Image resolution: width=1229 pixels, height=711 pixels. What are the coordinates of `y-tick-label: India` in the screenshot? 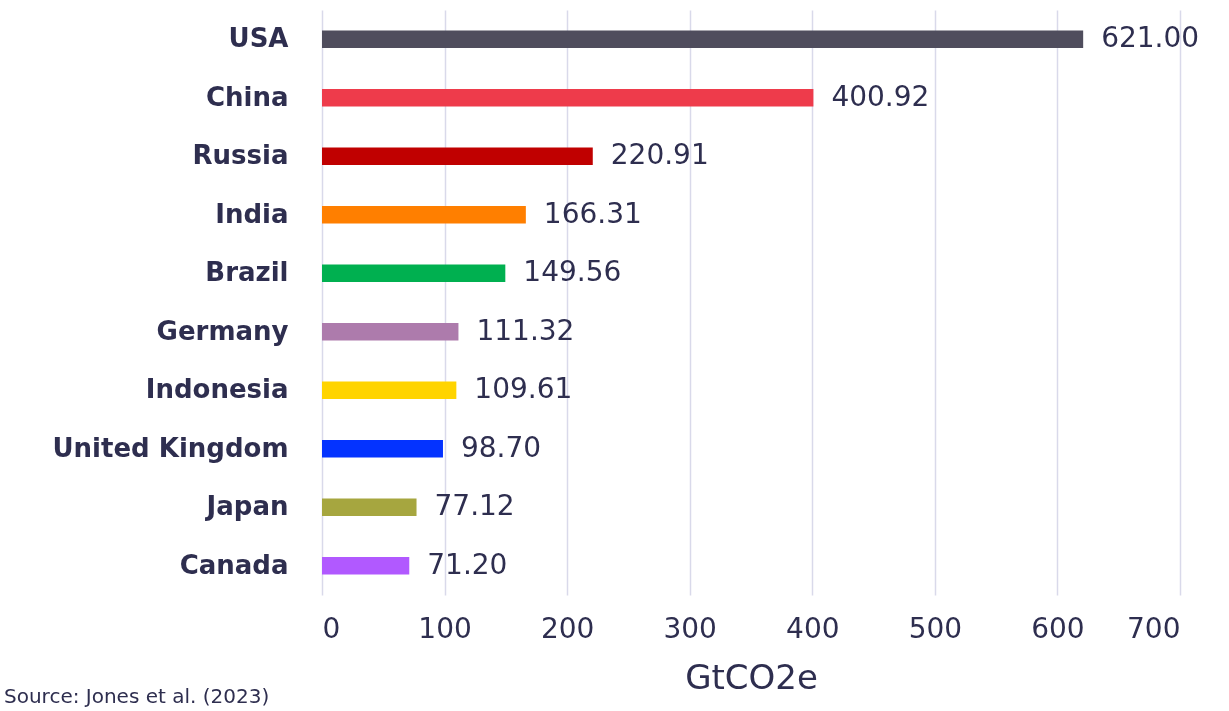 It's located at (252, 213).